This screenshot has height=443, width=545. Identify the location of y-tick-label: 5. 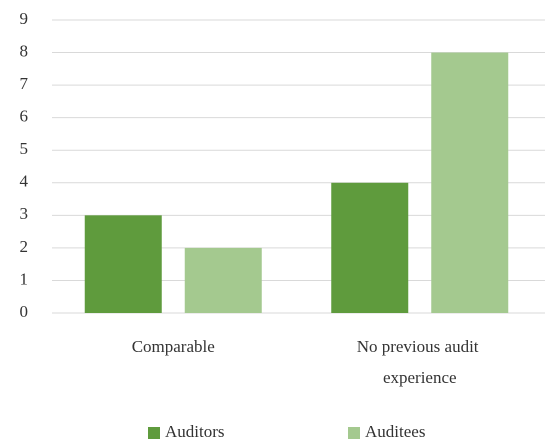
(24, 148).